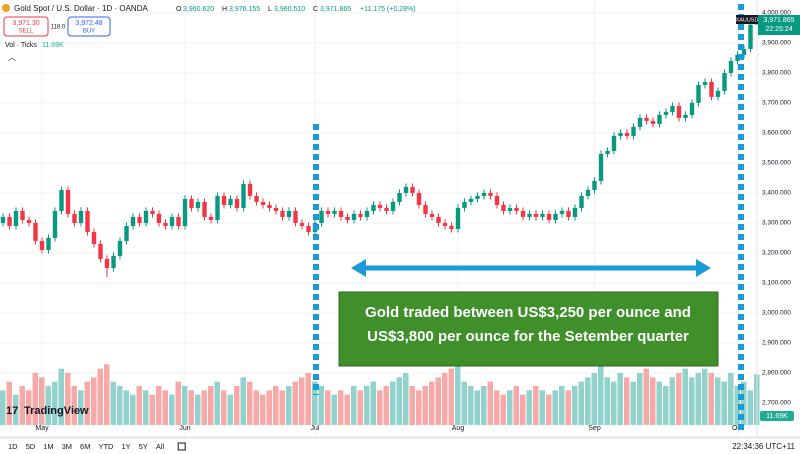 The height and width of the screenshot is (454, 800). I want to click on sell-price: 3,971.30, so click(25, 23).